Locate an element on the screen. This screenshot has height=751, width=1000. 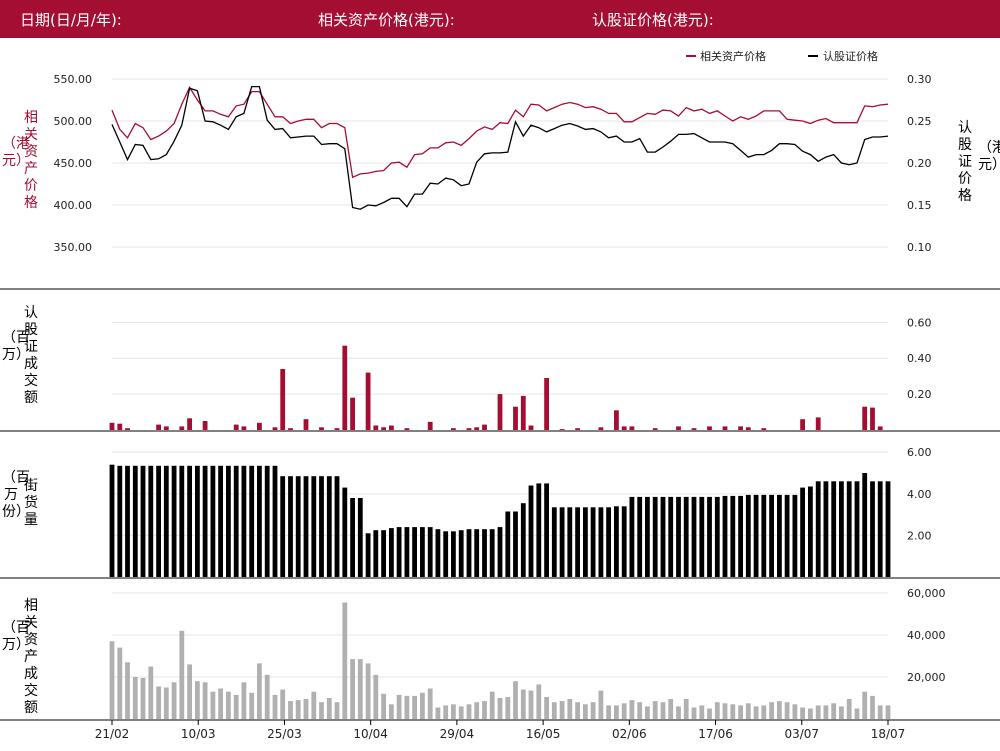
x-tick-label: 18/07 is located at coordinates (888, 734).